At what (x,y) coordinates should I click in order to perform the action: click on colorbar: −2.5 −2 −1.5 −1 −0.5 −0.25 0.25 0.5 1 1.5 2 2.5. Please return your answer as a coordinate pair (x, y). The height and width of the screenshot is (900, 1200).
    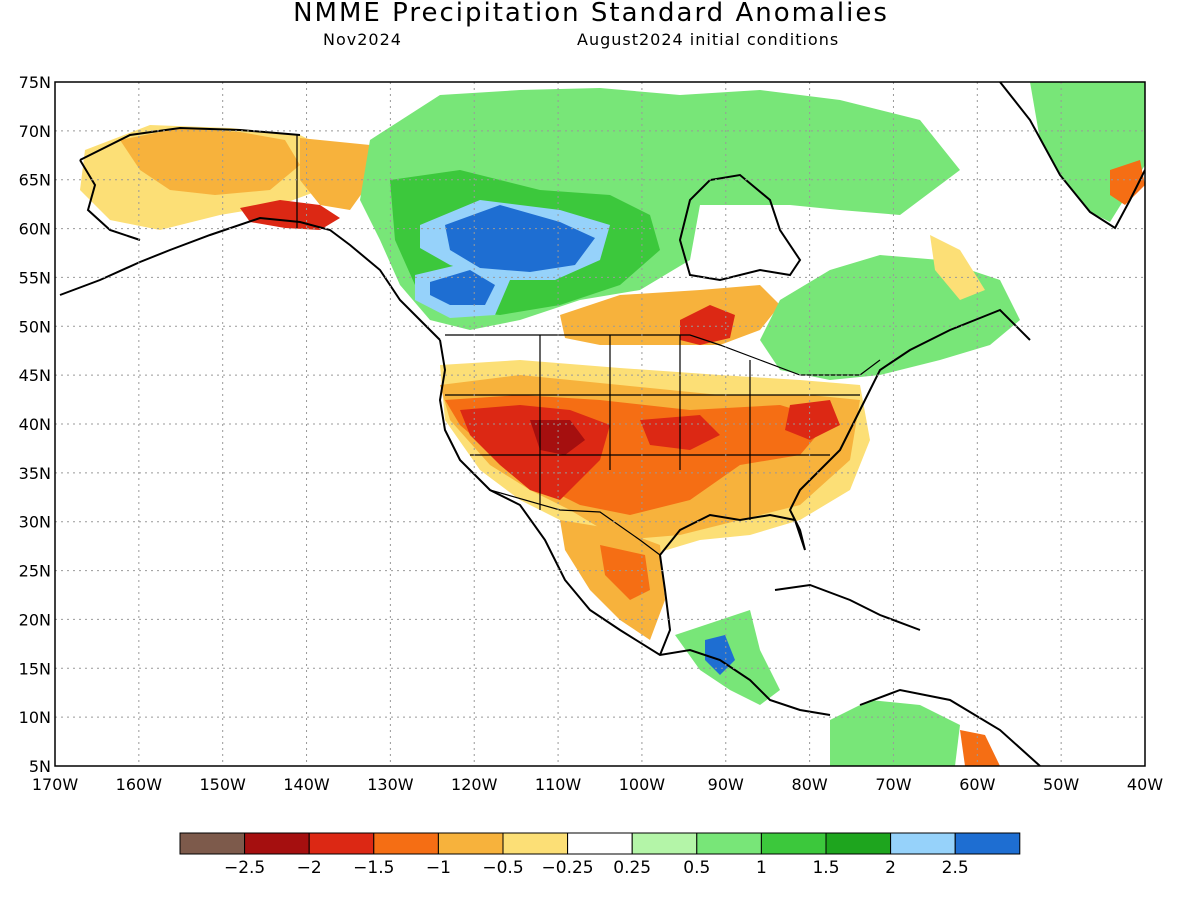
    Looking at the image, I should click on (600, 855).